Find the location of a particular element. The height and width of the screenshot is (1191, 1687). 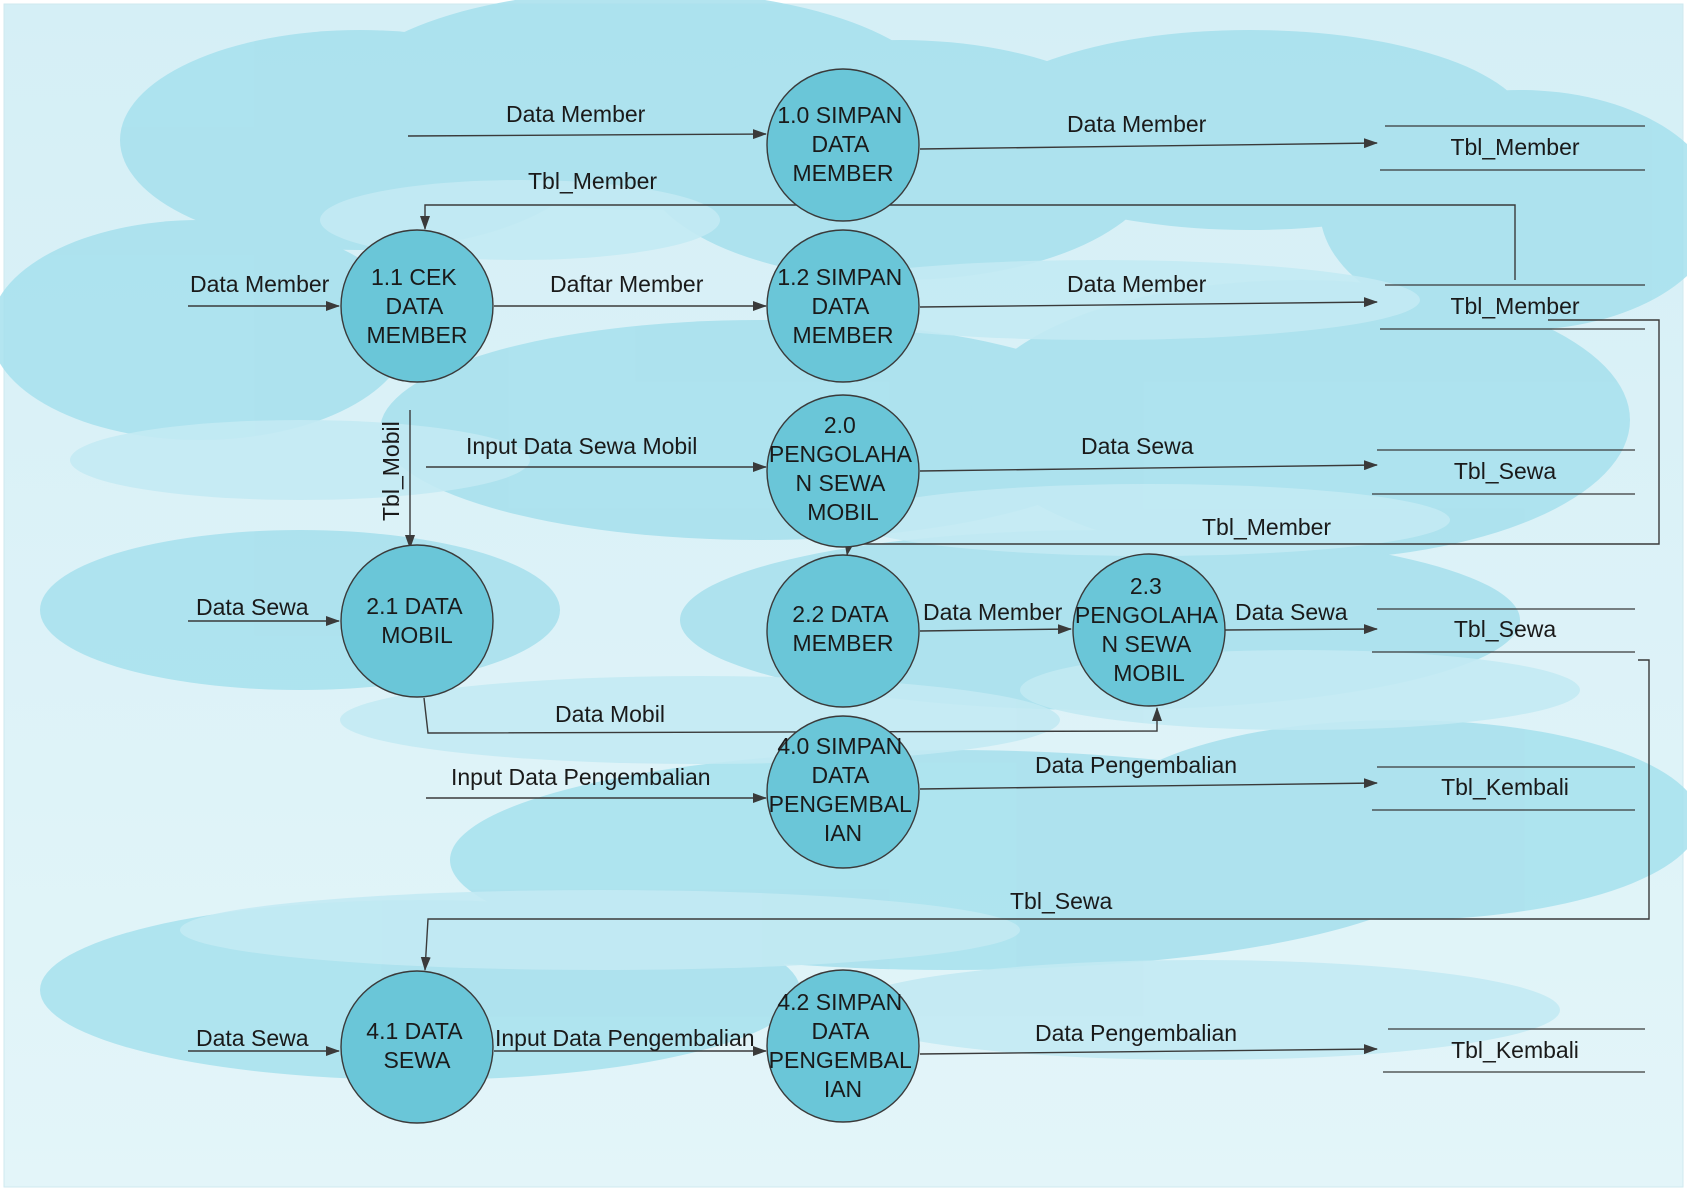

process-1-0-simpan-data-member: 1.0 SIMPAN DATA MEMBER is located at coordinates (843, 145).